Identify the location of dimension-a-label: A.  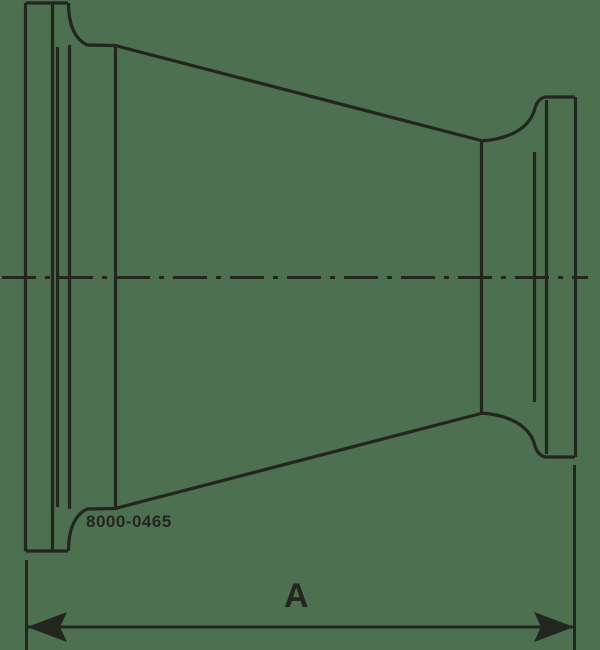
(296, 596).